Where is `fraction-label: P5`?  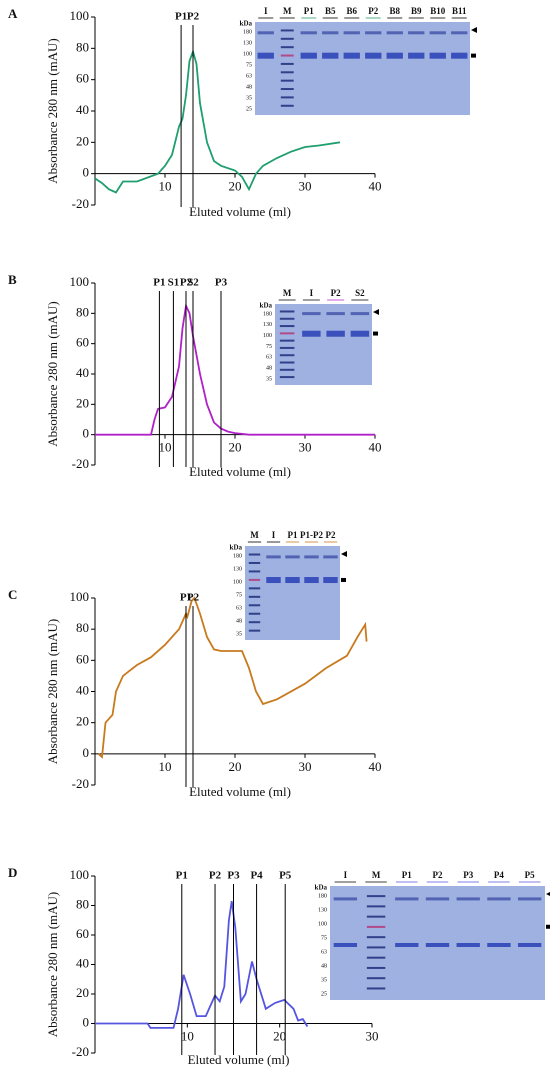
fraction-label: P5 is located at coordinates (285, 876).